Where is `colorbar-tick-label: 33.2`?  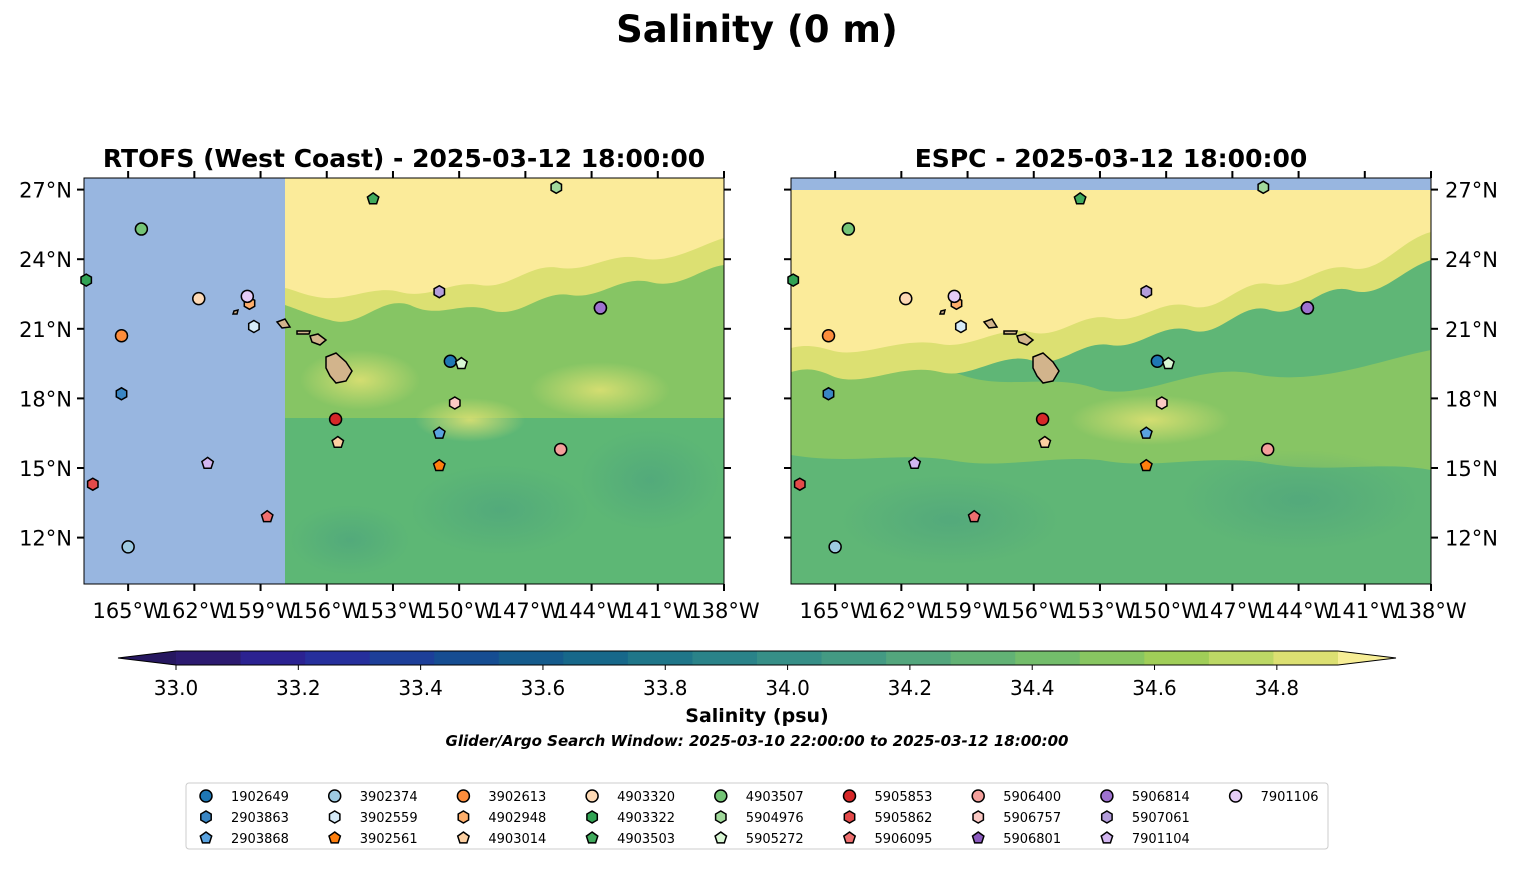
colorbar-tick-label: 33.2 is located at coordinates (298, 688).